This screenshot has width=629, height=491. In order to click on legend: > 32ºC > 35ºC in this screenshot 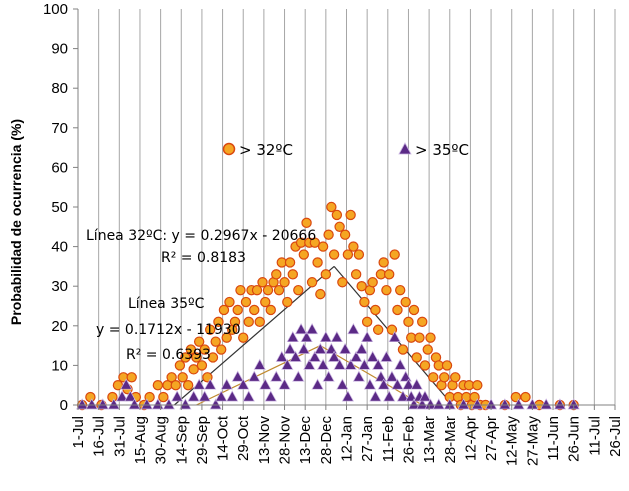, I will do `click(345, 150)`.